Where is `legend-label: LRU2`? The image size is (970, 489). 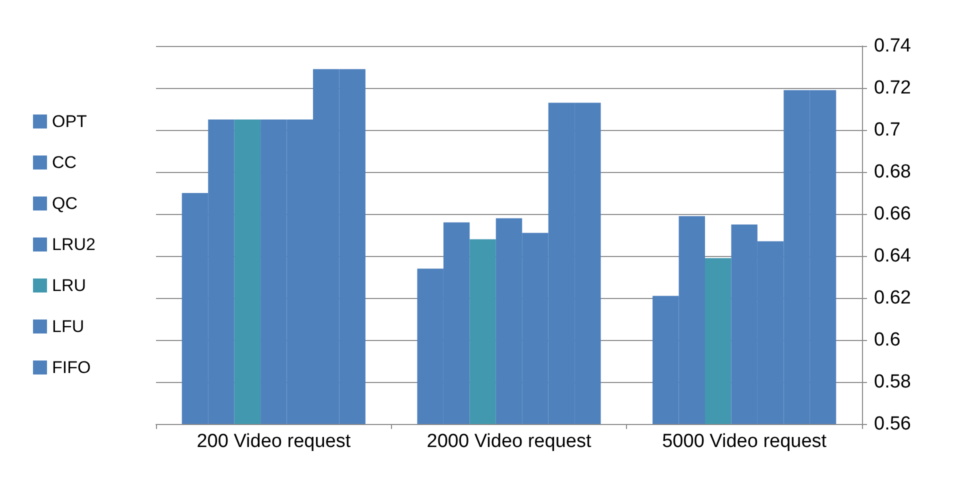
legend-label: LRU2 is located at coordinates (74, 244).